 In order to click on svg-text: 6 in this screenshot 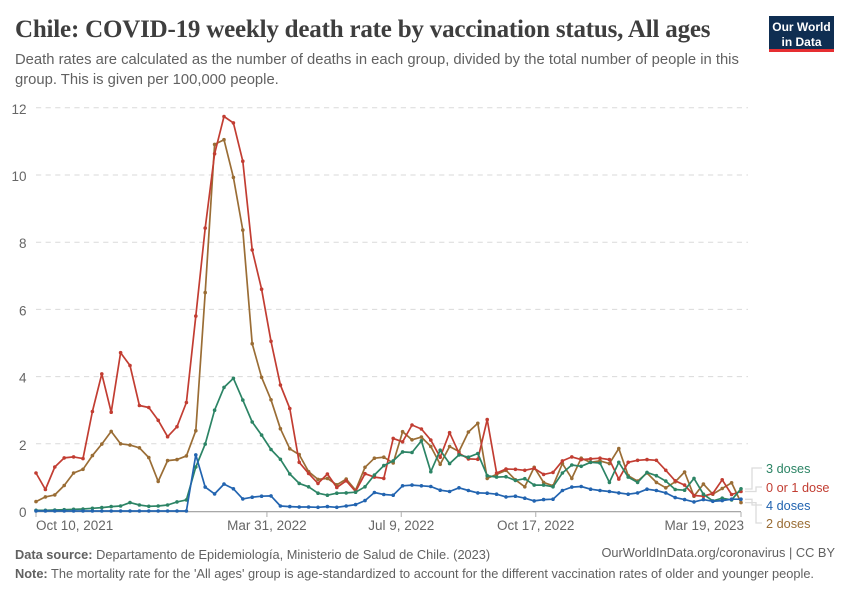, I will do `click(23, 310)`.